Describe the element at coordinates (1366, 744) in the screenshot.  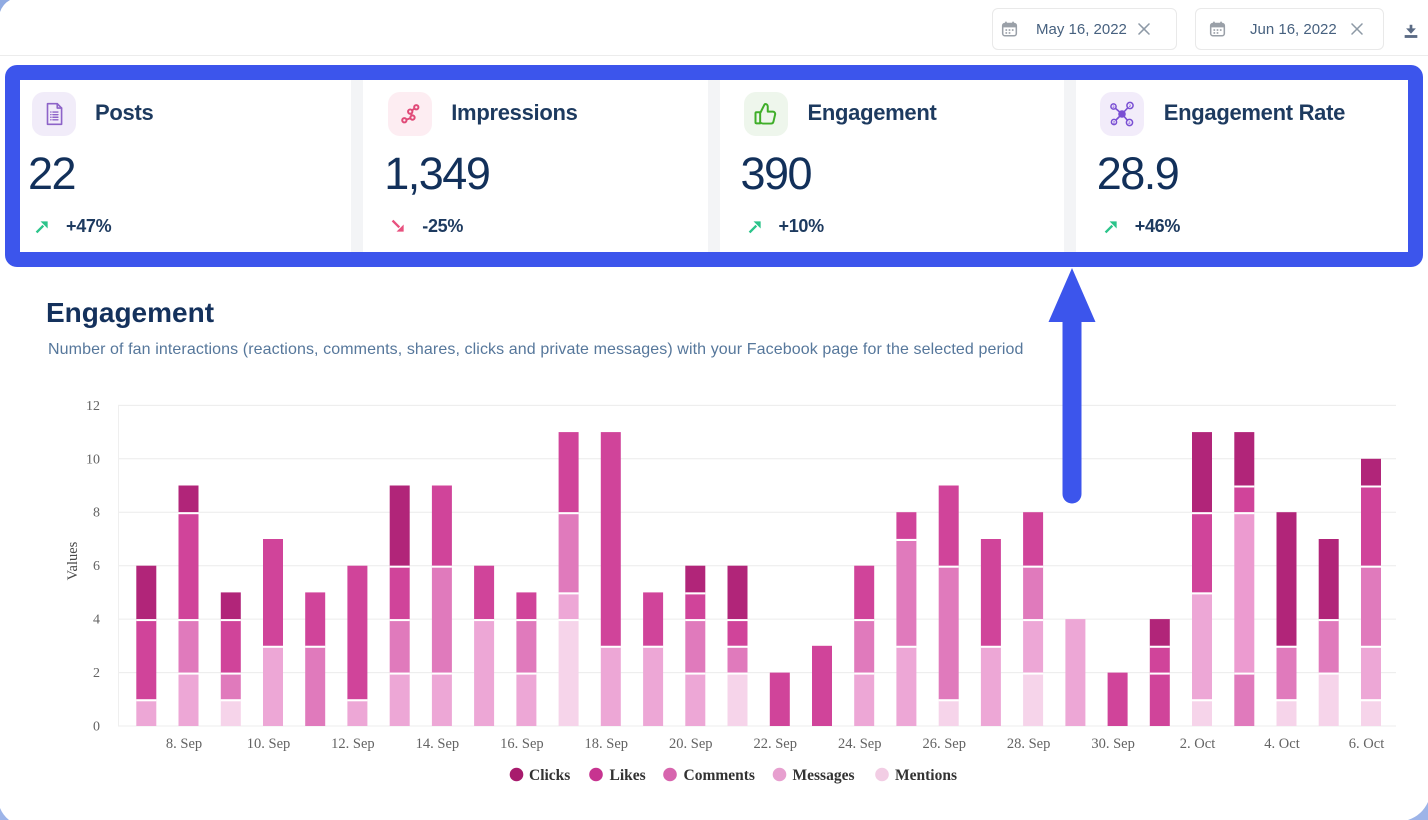
I see `svg-text: 6. Oct` at that location.